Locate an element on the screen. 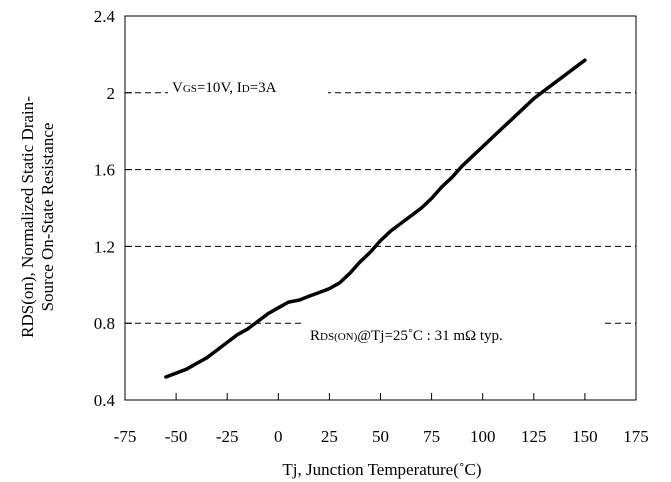 This screenshot has height=482, width=671. y-tick-label: 1.2 is located at coordinates (104, 246).